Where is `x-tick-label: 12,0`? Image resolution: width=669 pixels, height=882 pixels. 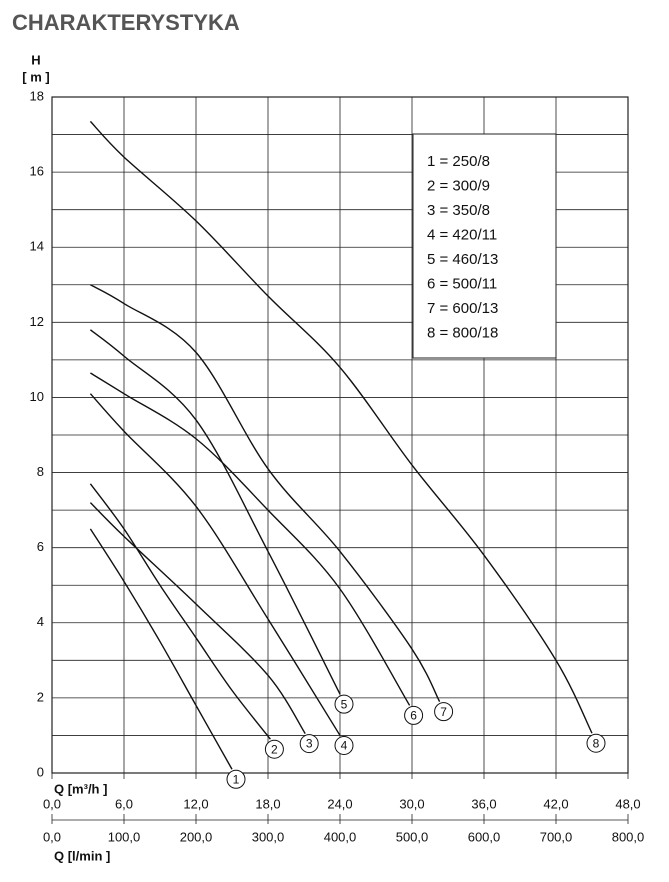
x-tick-label: 12,0 is located at coordinates (195, 803).